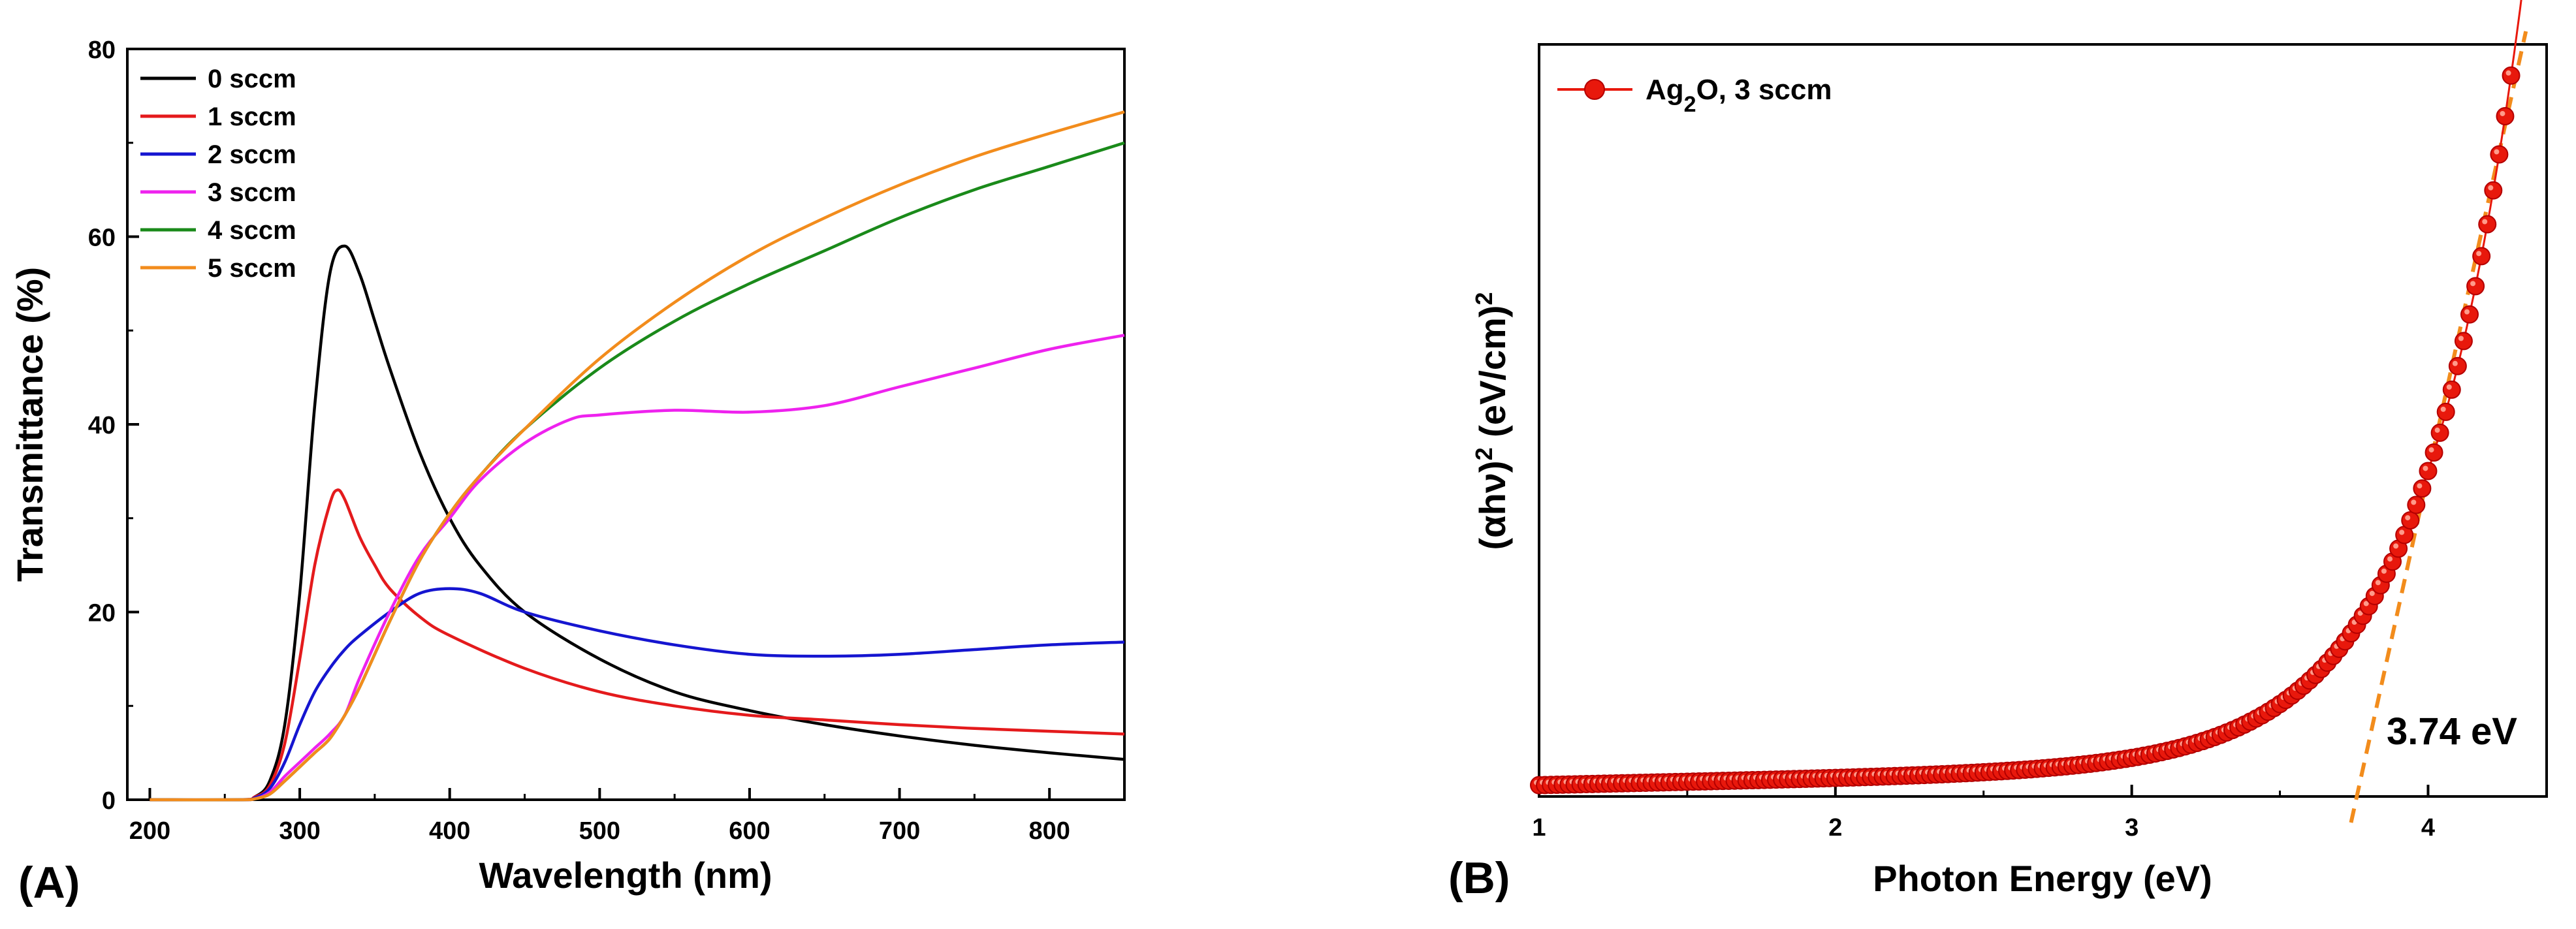  What do you see at coordinates (218, 174) in the screenshot?
I see `legend-a: 0 sccm 1 sccm 2 sccm 3 sccm 4 sccm 5 sccm` at bounding box center [218, 174].